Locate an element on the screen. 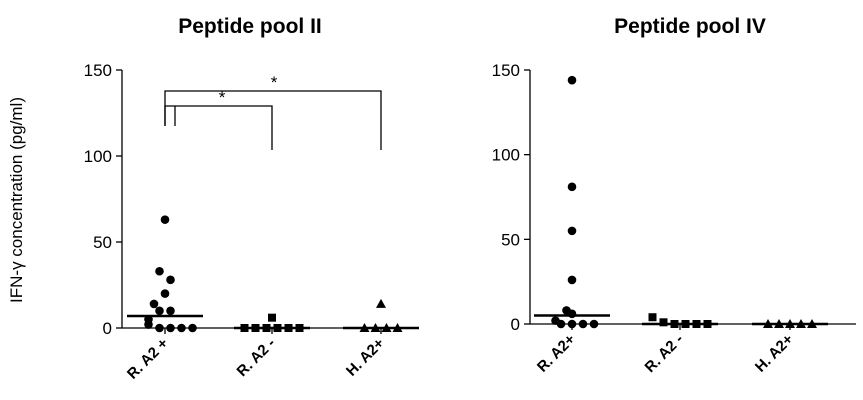 Image resolution: width=863 pixels, height=400 pixels. y-axis-label: IFN-γ concentration (pg/ml) is located at coordinates (16, 200).